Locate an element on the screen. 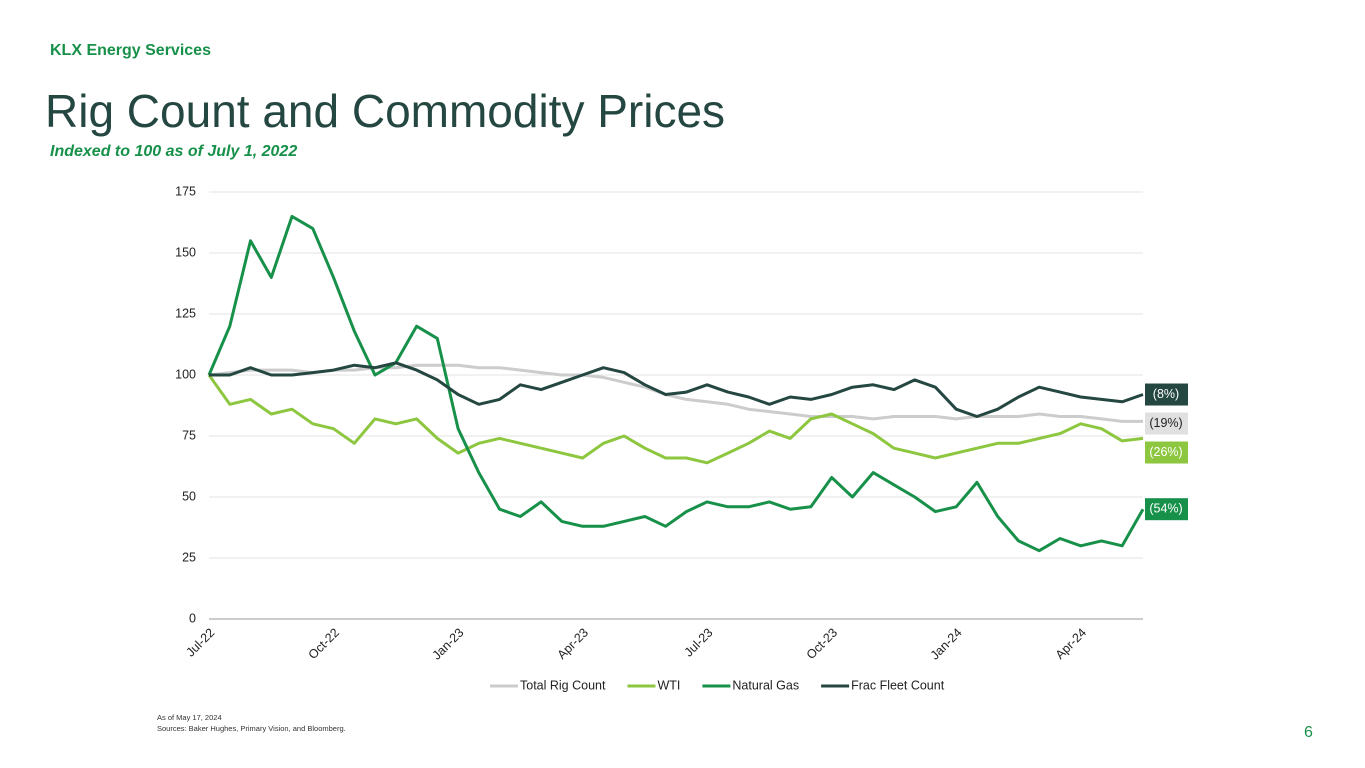  y-tick-label: 50 is located at coordinates (189, 496).